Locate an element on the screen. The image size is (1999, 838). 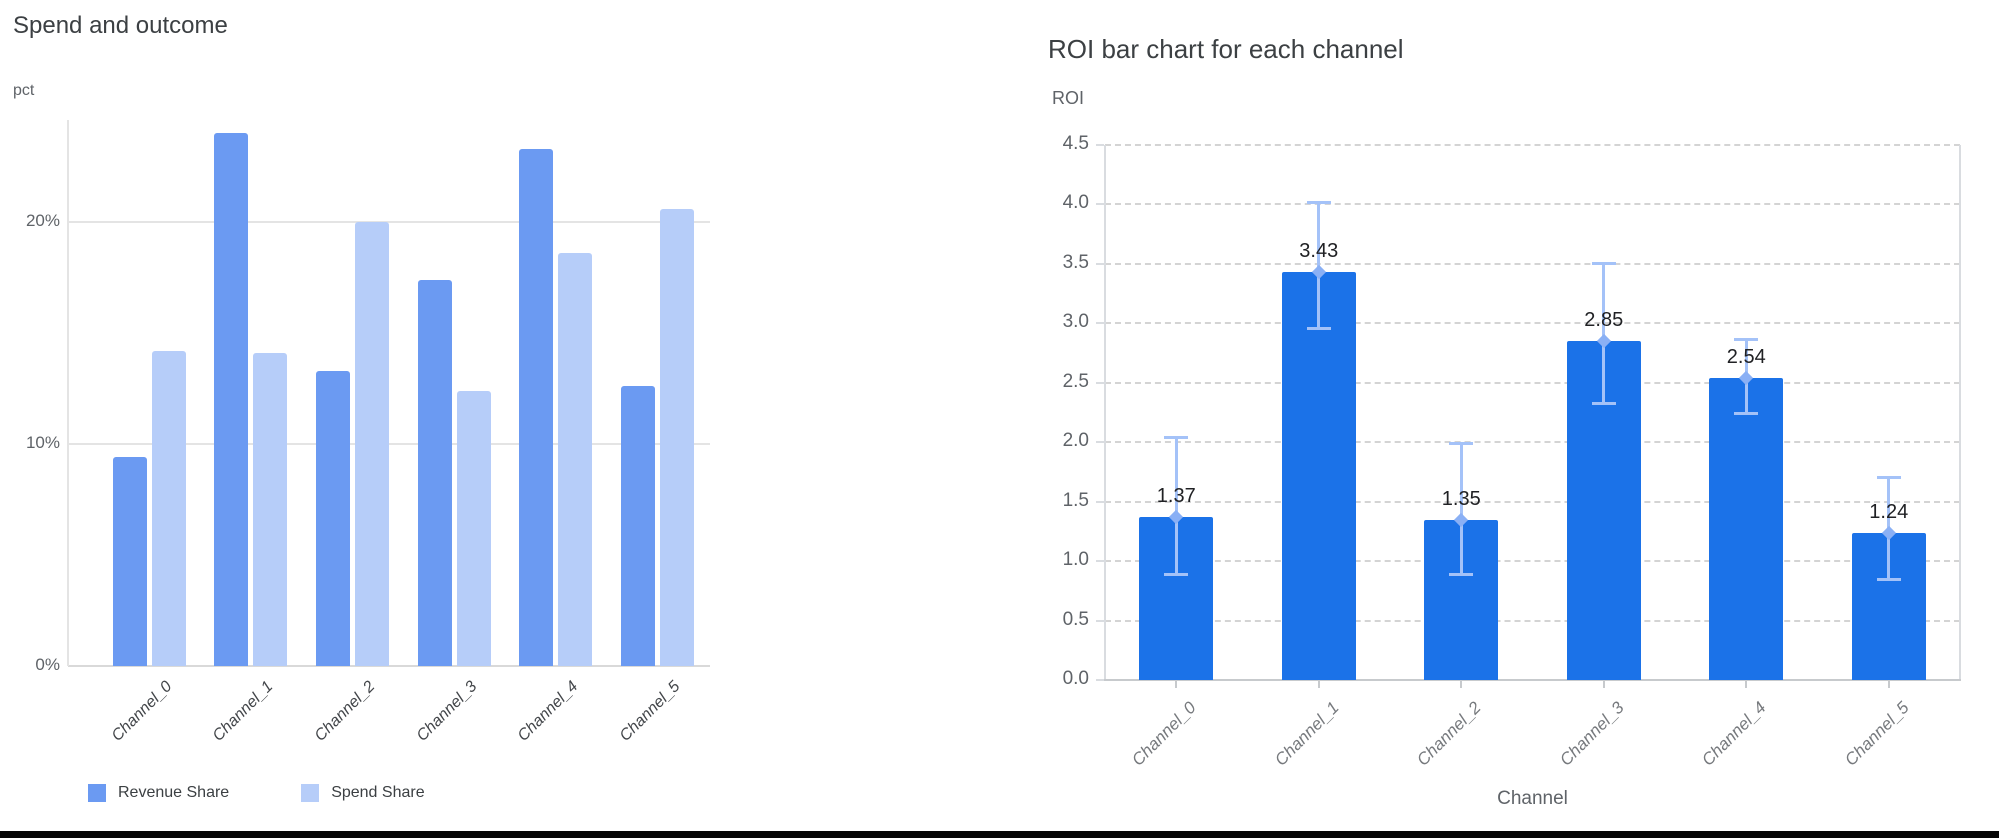
left-xlabel-Channel_2: Channel_2 is located at coordinates (345, 711).